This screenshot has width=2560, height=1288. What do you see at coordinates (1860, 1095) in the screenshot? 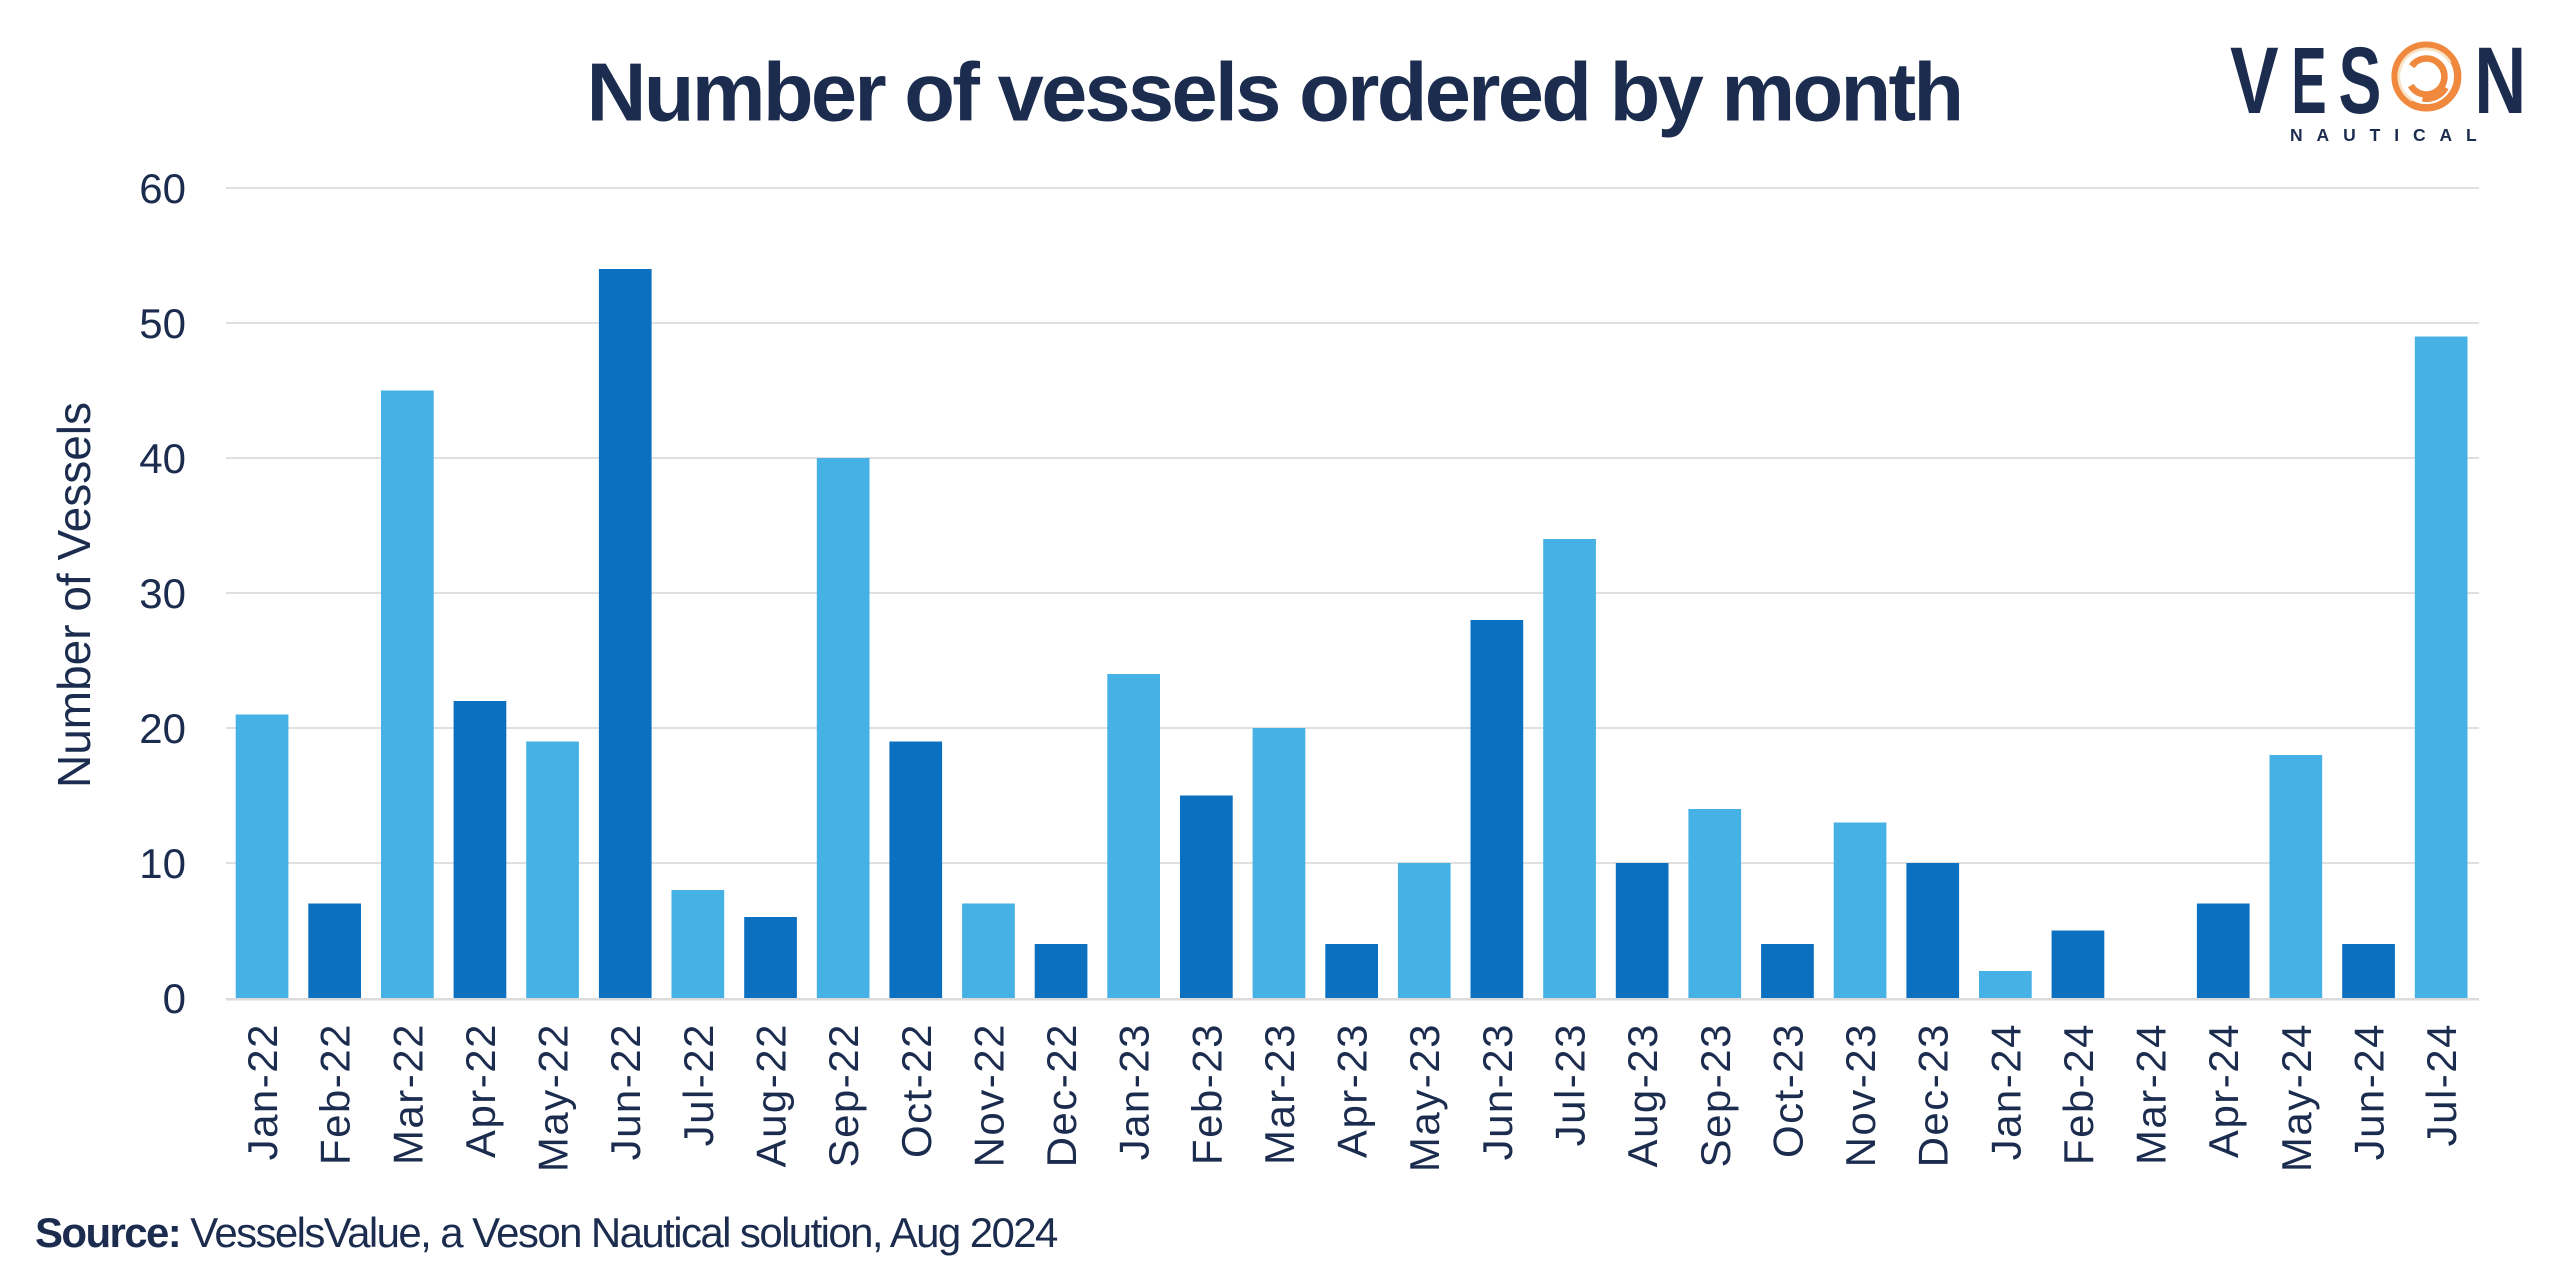
I see `svg-text: Nov-23` at bounding box center [1860, 1095].